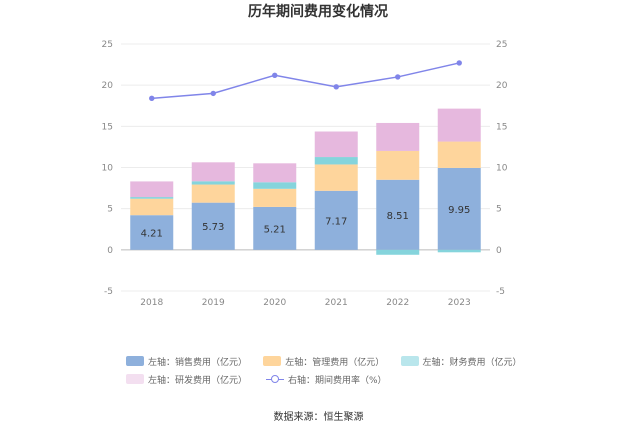  What do you see at coordinates (151, 303) in the screenshot?
I see `x-tick-label: 2018` at bounding box center [151, 303].